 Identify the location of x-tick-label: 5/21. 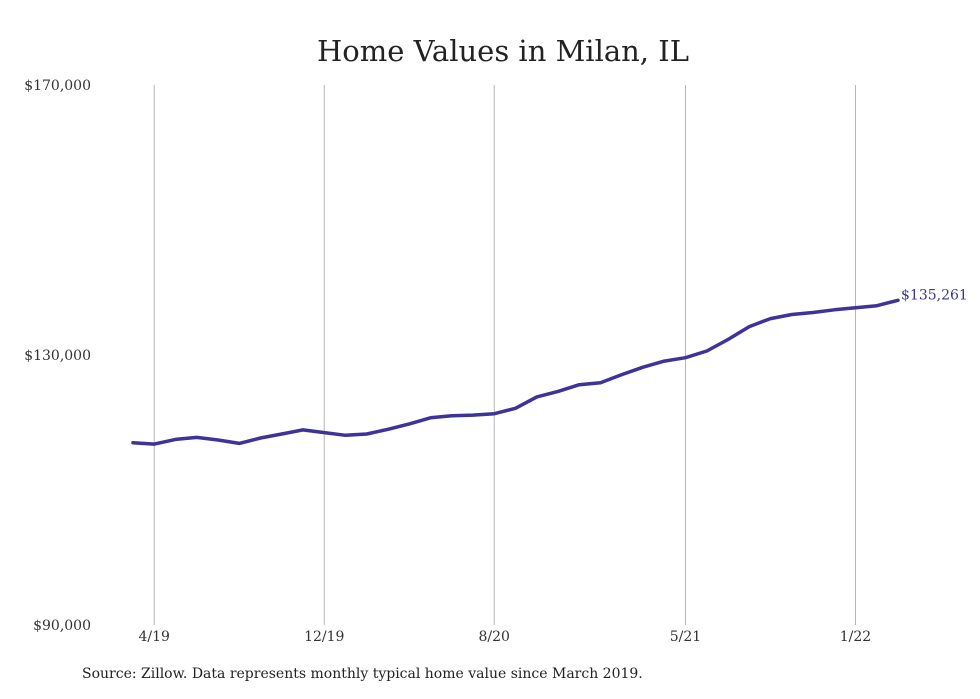
(685, 637).